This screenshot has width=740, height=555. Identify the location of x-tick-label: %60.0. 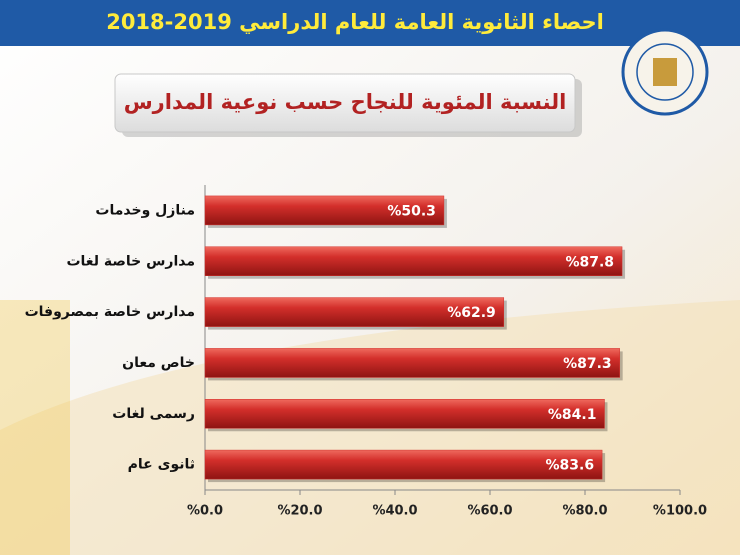
(489, 511).